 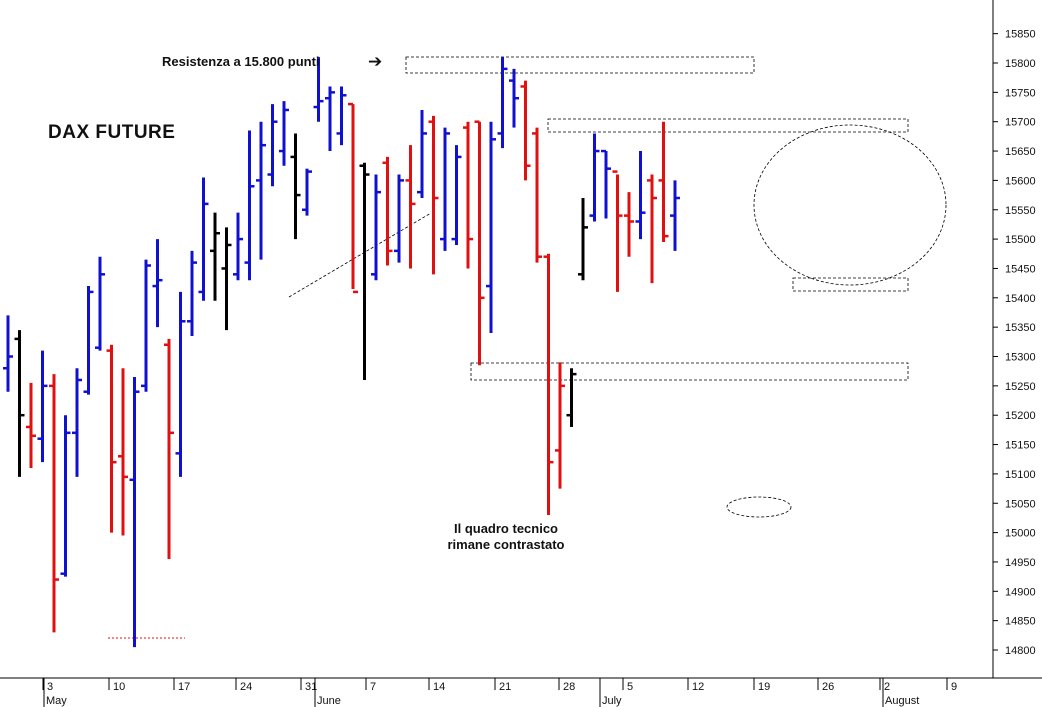 What do you see at coordinates (505, 528) in the screenshot?
I see `comment-line-1: Il quadro tecnico` at bounding box center [505, 528].